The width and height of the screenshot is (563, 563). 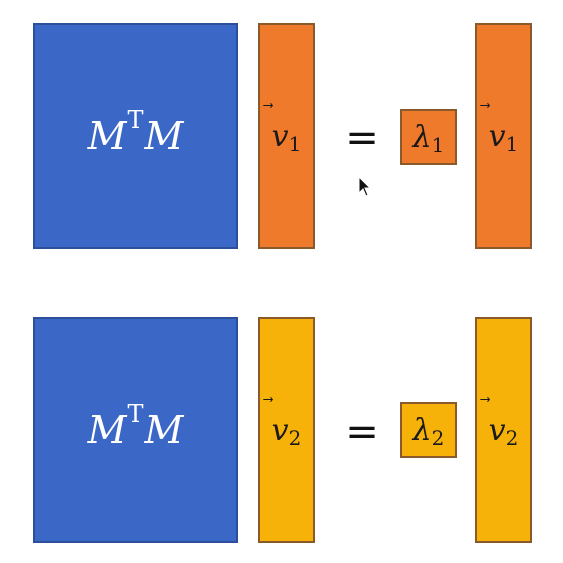 I want to click on row2-left-vector-sub: 2, so click(x=295, y=438).